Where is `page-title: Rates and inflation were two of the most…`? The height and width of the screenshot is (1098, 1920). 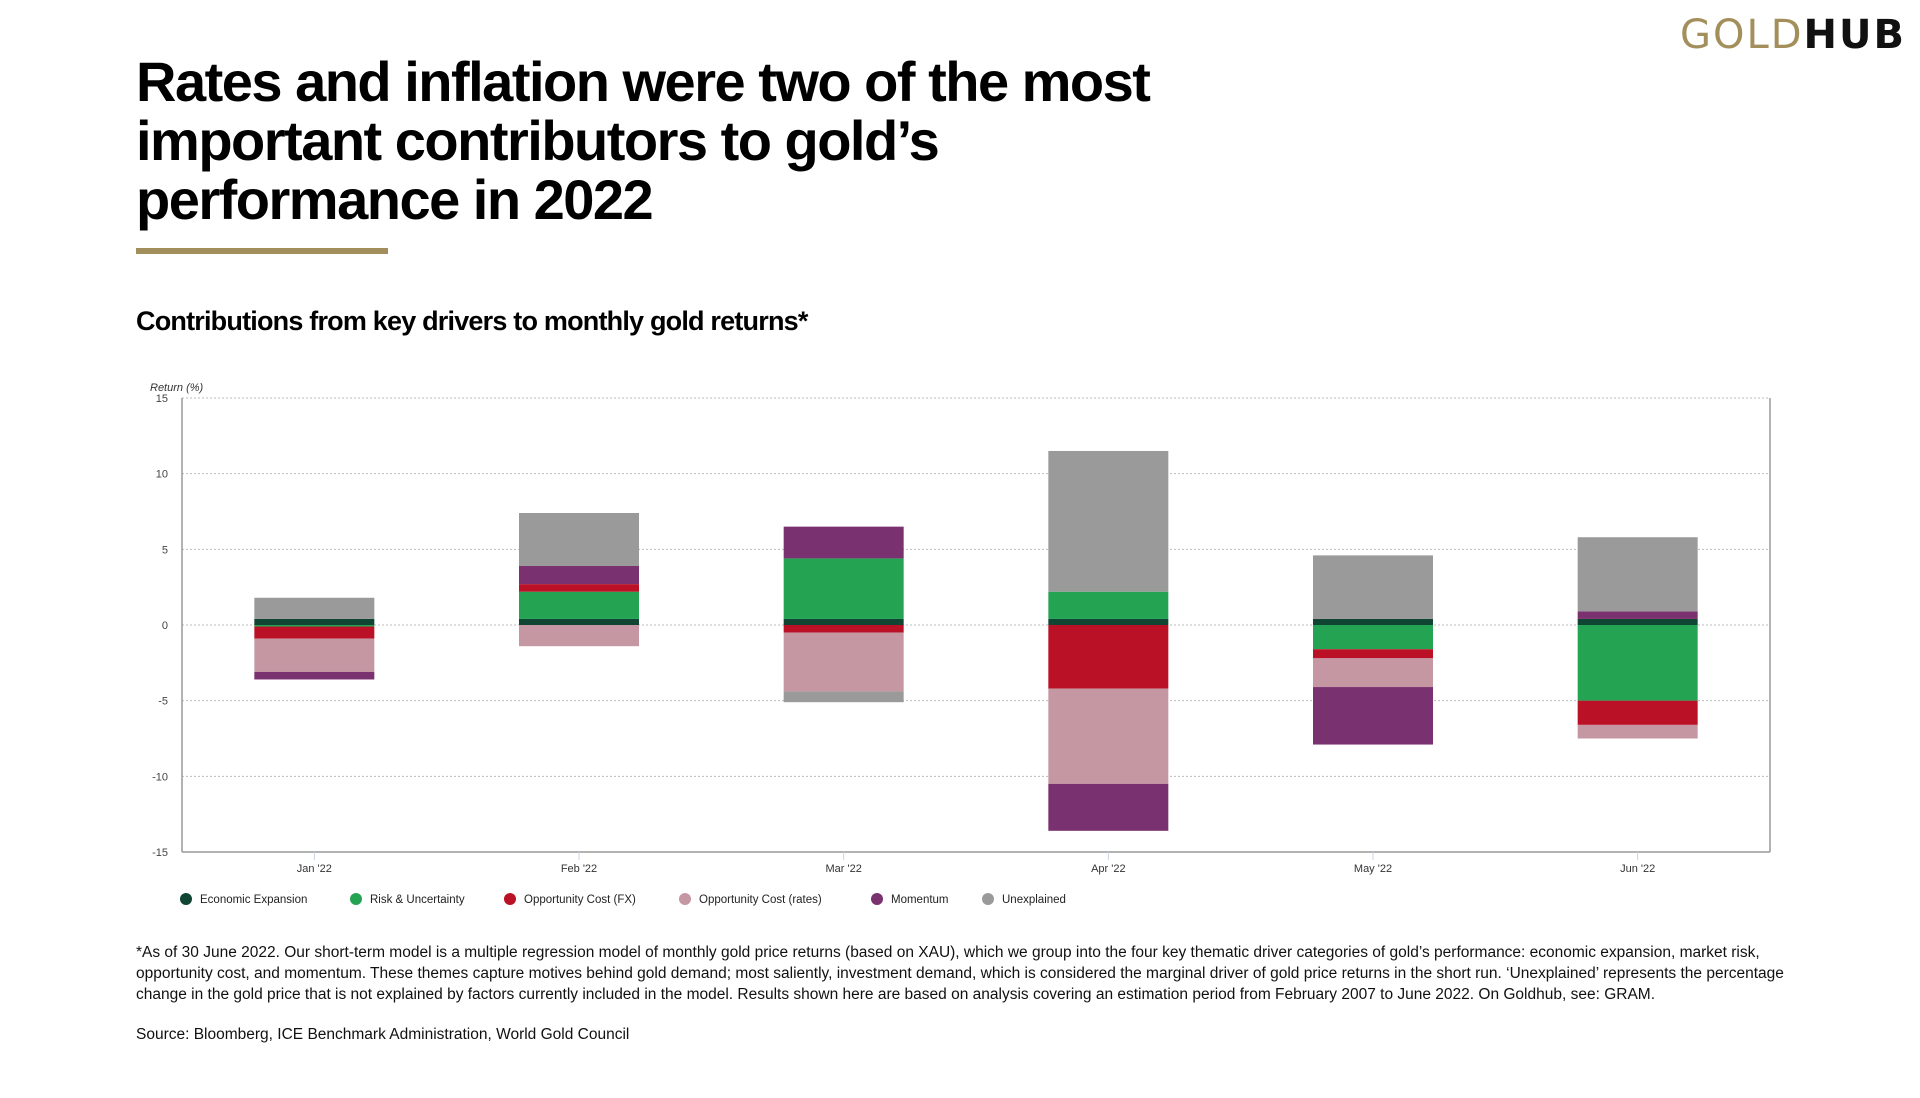 page-title: Rates and inflation were two of the most… is located at coordinates (643, 140).